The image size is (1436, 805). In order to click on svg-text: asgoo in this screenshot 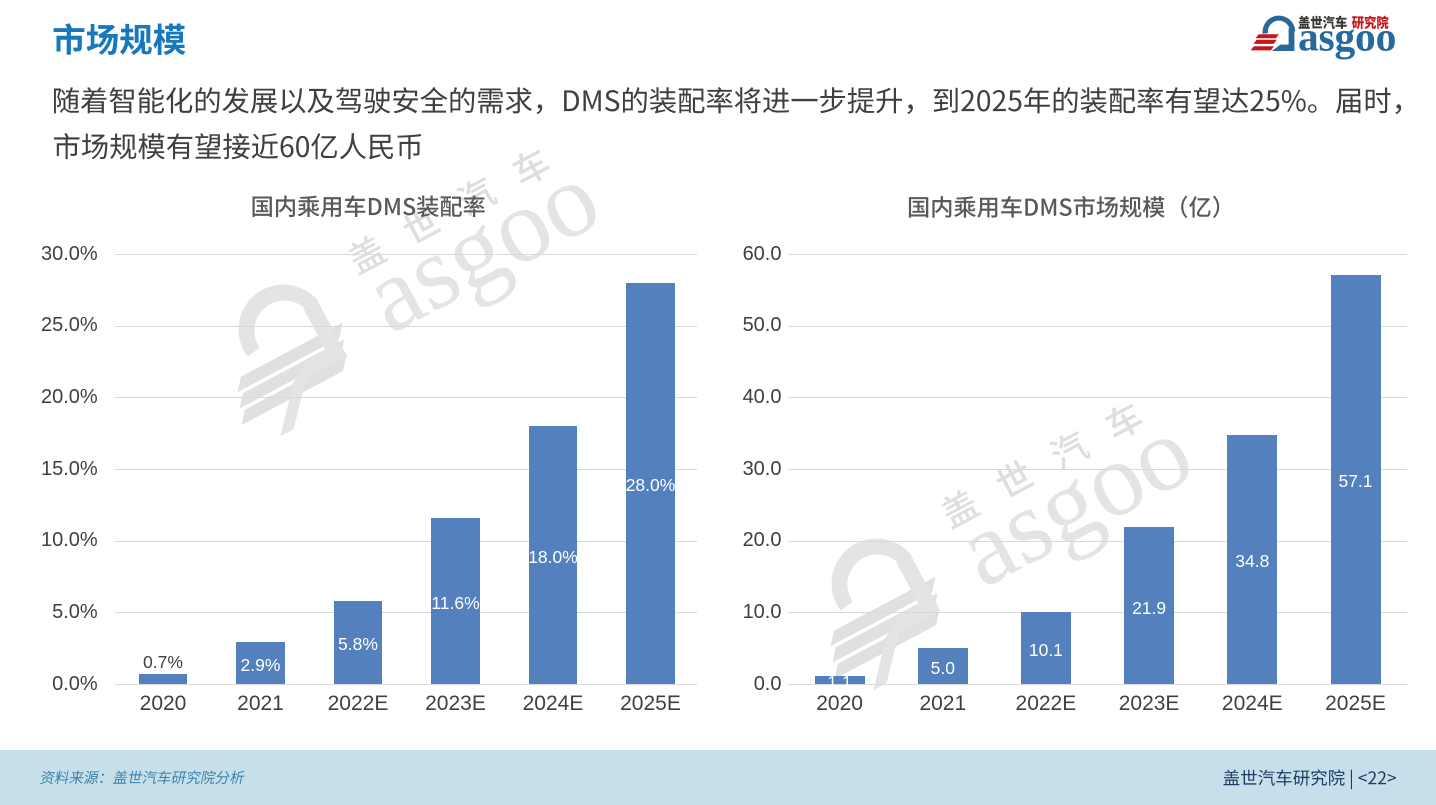, I will do `click(1347, 37)`.